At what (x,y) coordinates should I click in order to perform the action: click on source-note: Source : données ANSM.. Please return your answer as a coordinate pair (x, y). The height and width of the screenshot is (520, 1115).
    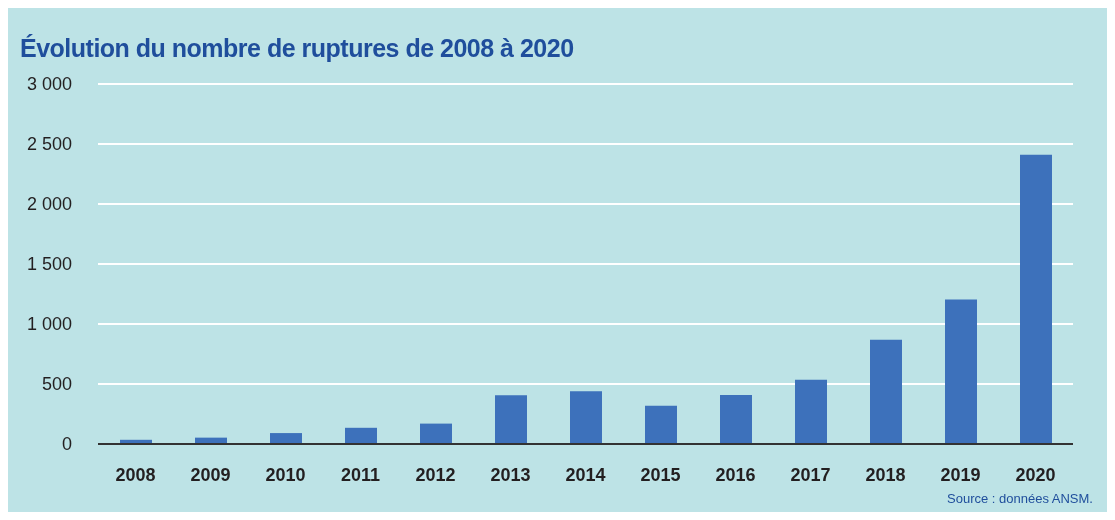
    Looking at the image, I should click on (1020, 498).